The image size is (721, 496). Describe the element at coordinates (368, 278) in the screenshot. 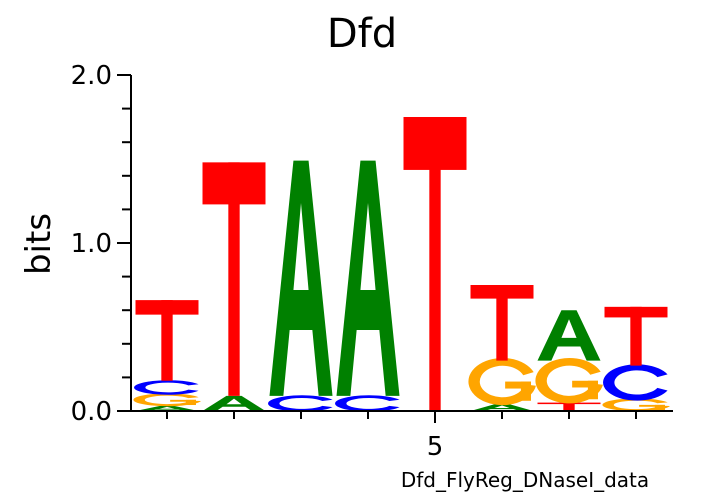

I see `logo-letter-4-A` at that location.